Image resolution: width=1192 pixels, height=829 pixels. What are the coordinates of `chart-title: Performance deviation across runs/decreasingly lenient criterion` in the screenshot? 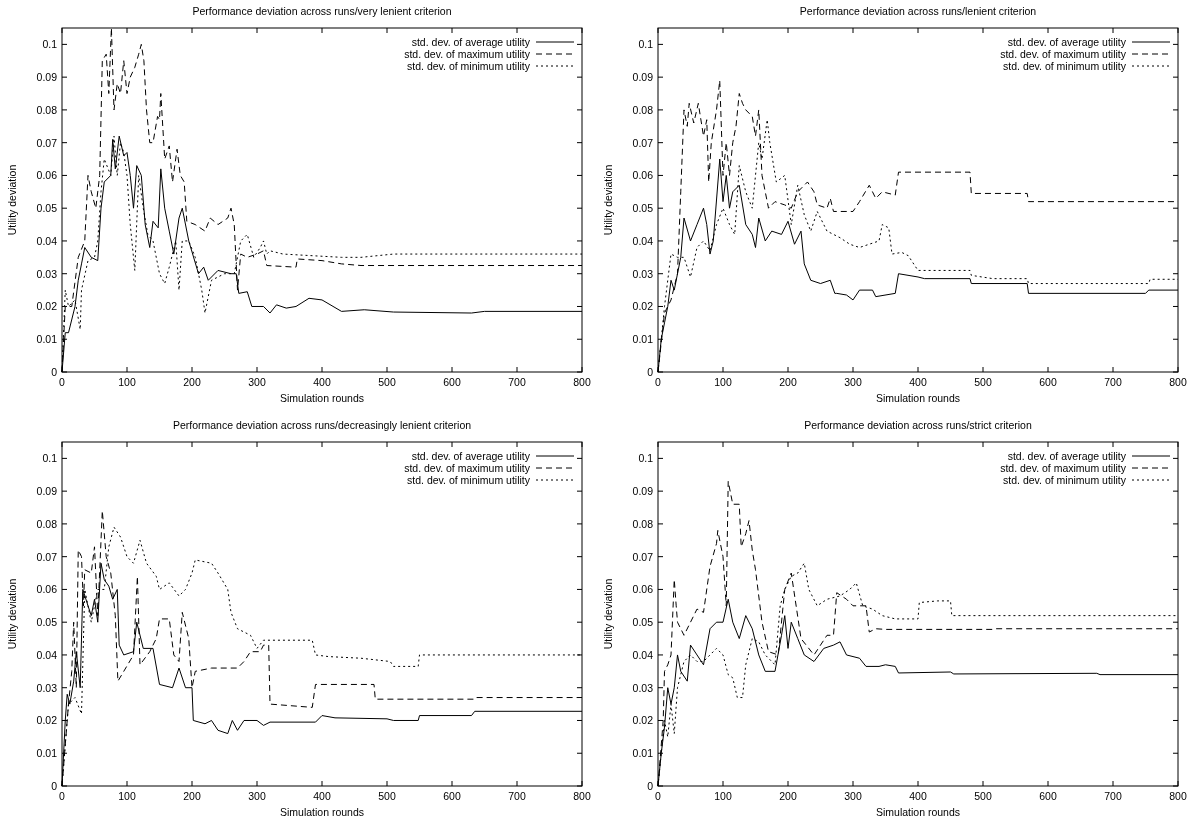 It's located at (322, 425).